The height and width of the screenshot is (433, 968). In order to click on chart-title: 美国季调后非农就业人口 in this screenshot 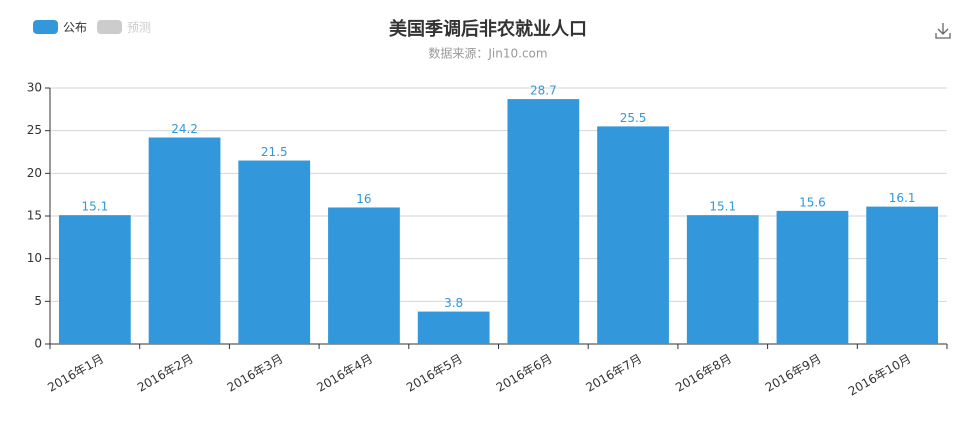, I will do `click(488, 29)`.